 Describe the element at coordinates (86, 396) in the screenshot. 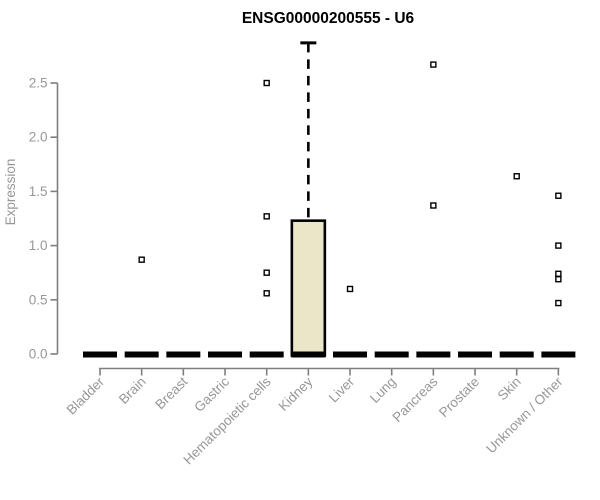

I see `x-tick-label: Bladder` at that location.